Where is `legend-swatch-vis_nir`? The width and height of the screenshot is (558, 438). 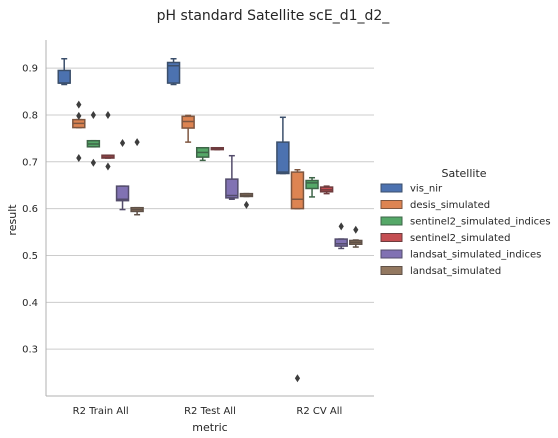
legend-swatch-vis_nir is located at coordinates (391, 188).